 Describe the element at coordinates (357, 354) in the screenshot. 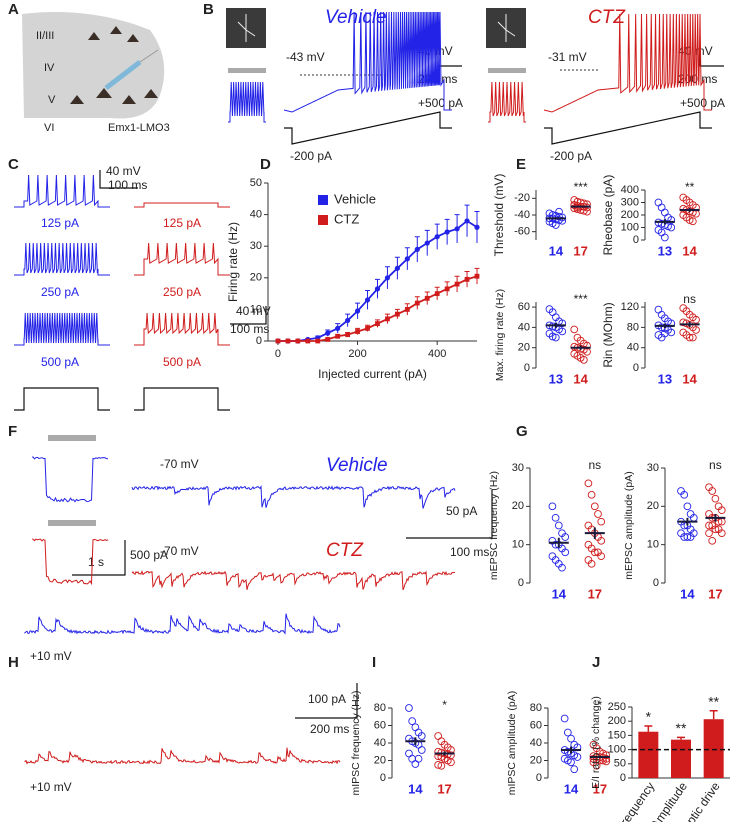

I see `x-tick-label: 200` at that location.